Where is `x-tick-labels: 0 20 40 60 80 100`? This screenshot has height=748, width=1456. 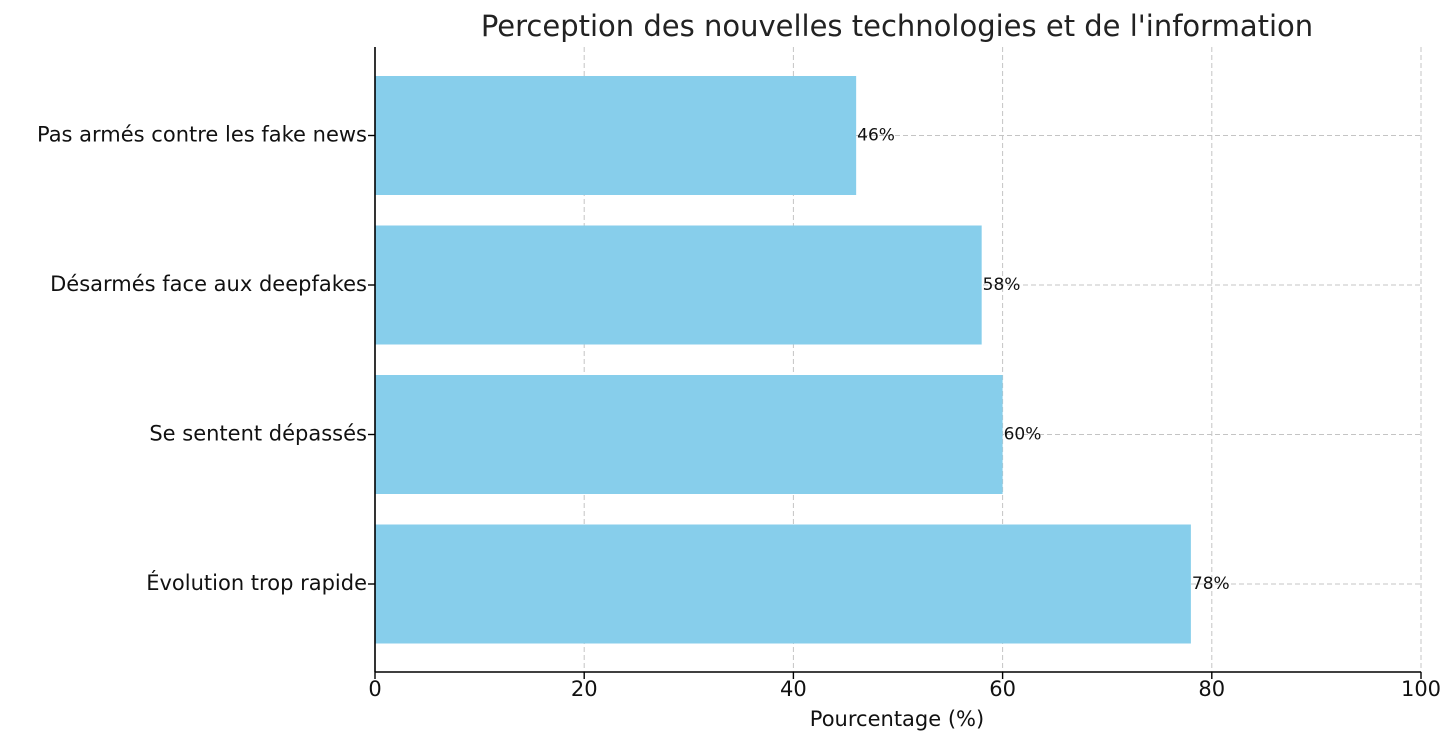 x-tick-labels: 0 20 40 60 80 100 is located at coordinates (904, 689).